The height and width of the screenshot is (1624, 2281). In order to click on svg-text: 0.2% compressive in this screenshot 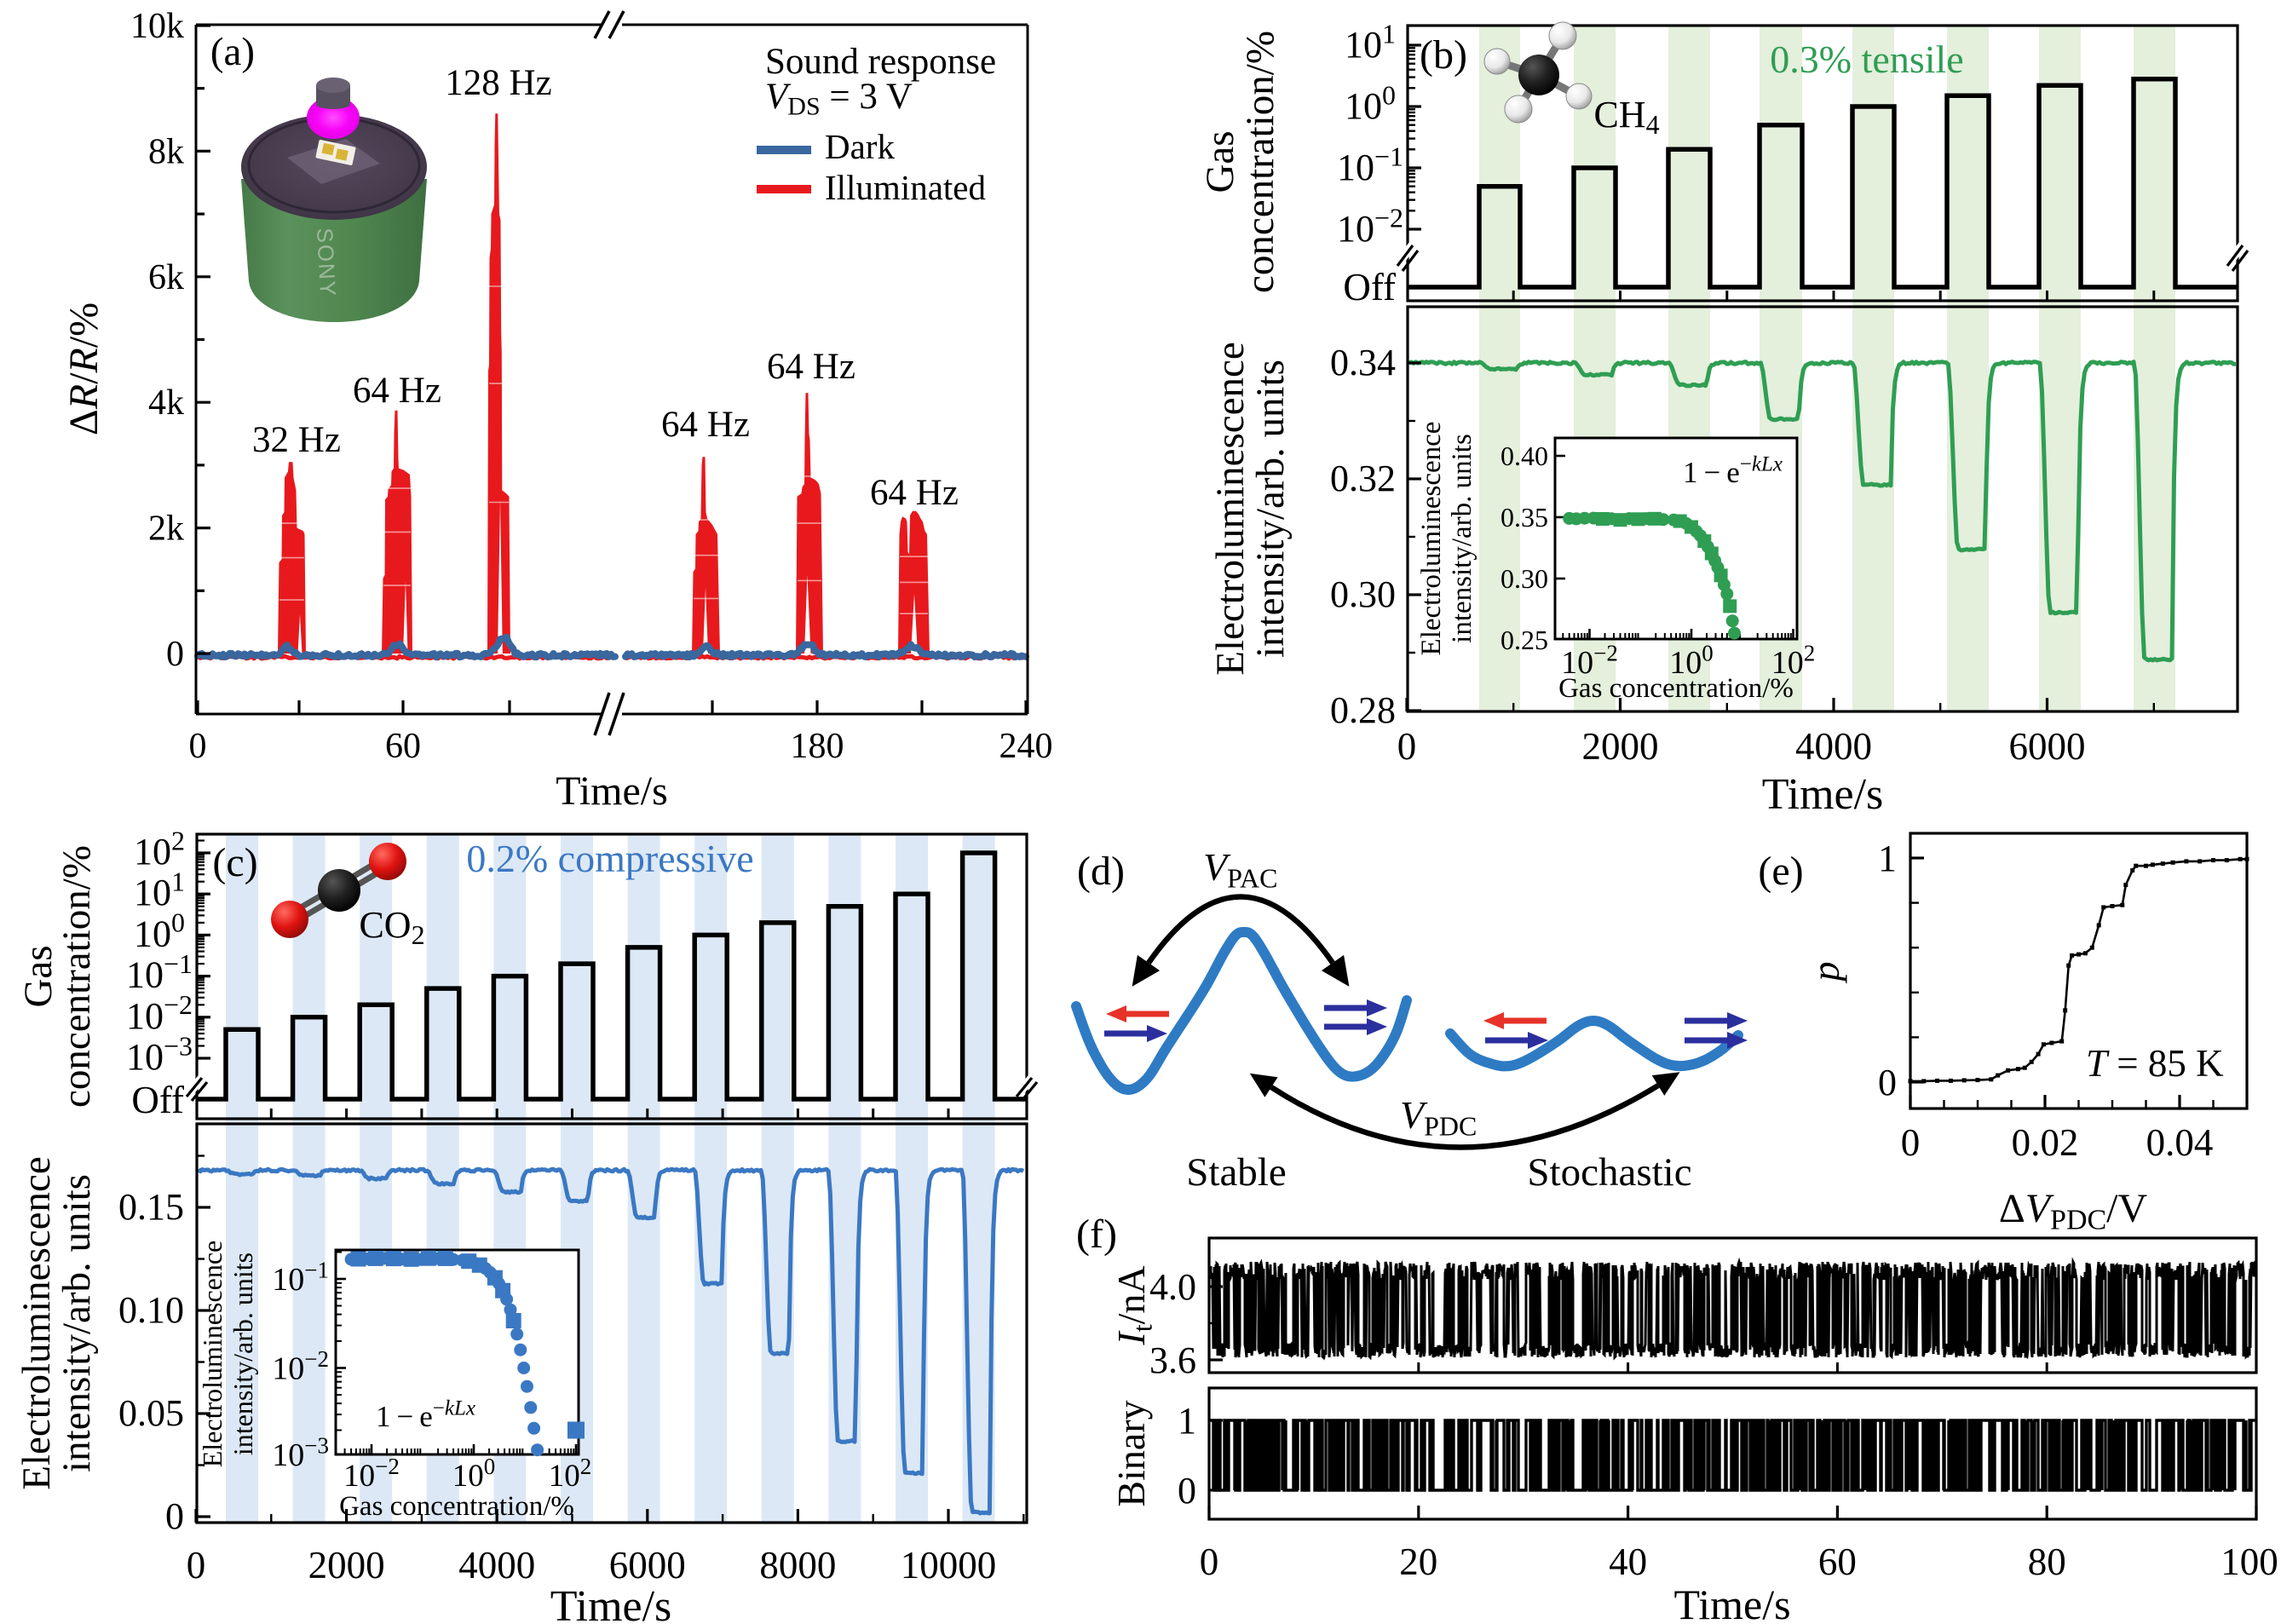, I will do `click(609, 858)`.